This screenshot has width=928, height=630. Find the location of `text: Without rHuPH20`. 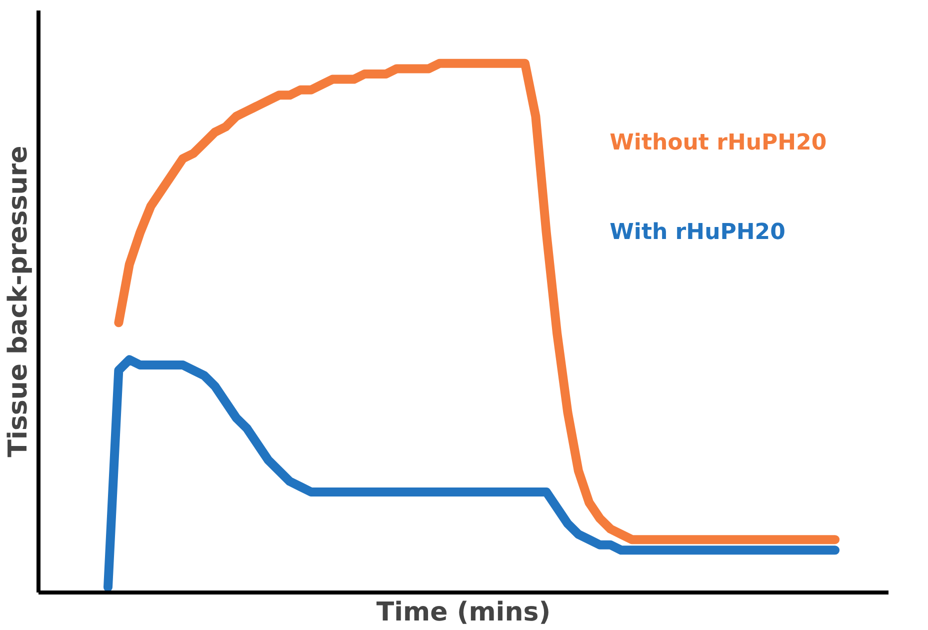

text: Without rHuPH20 is located at coordinates (718, 143).